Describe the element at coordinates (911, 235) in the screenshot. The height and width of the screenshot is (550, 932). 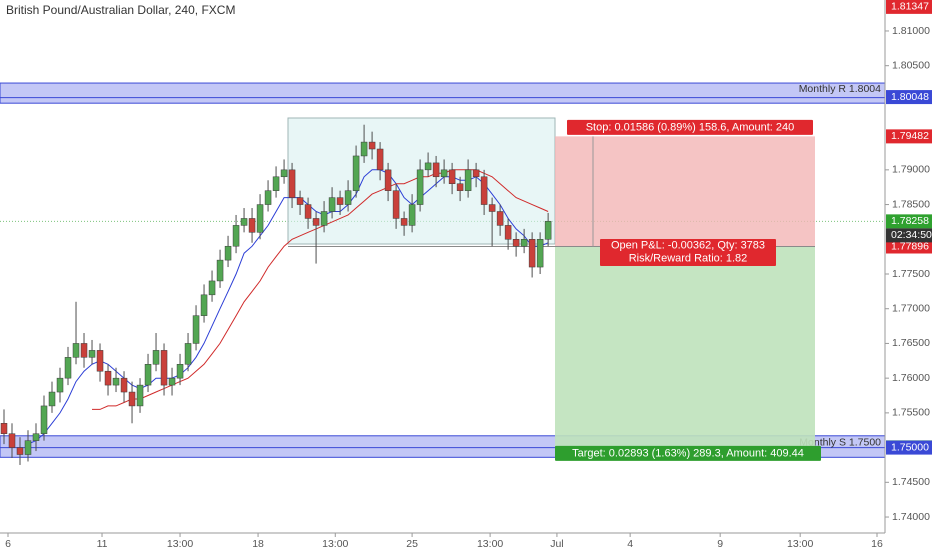
I see `countdown: 02:34:50` at that location.